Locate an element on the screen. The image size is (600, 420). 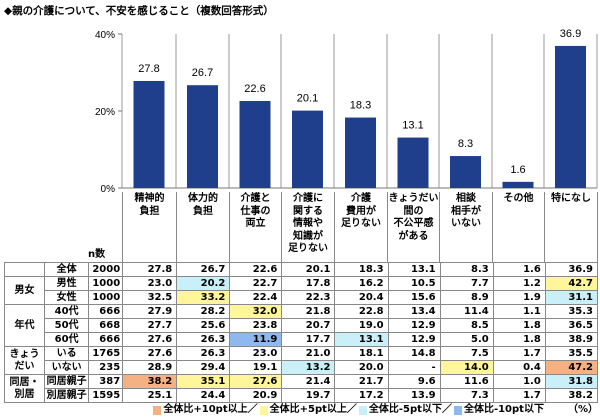
value-cell: 38.9 is located at coordinates (571, 339).